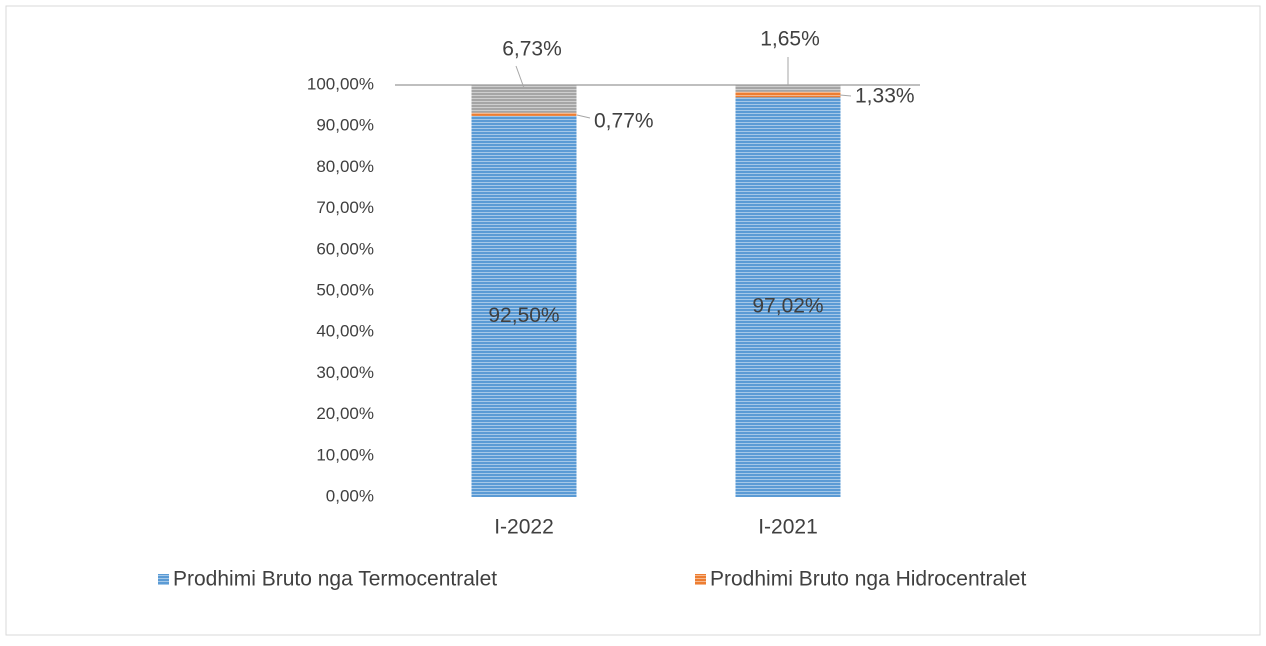  Describe the element at coordinates (524, 527) in the screenshot. I see `x-tick-label: I-2022` at that location.